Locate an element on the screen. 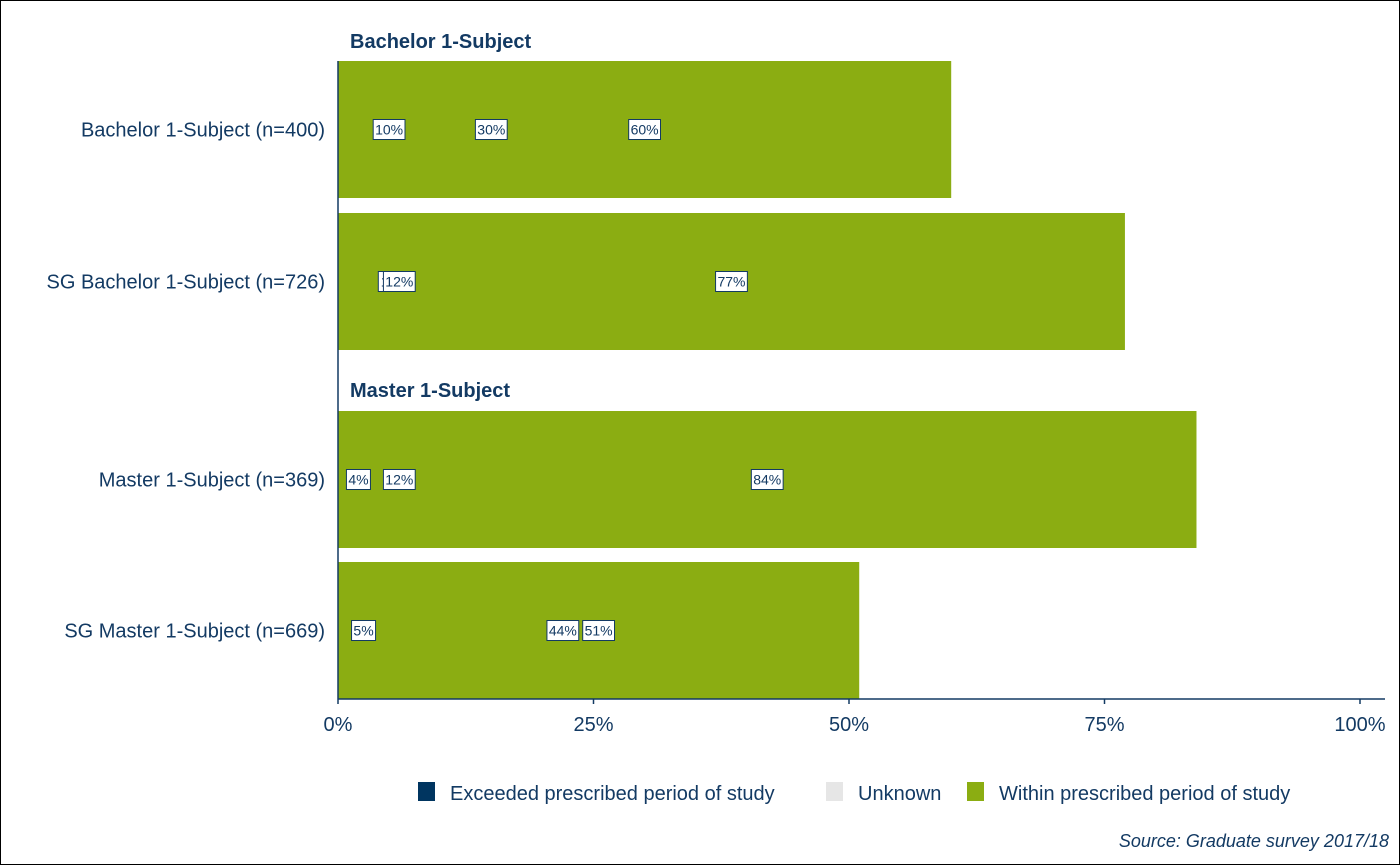 The height and width of the screenshot is (866, 1400). data-label-text: 84% is located at coordinates (767, 480).